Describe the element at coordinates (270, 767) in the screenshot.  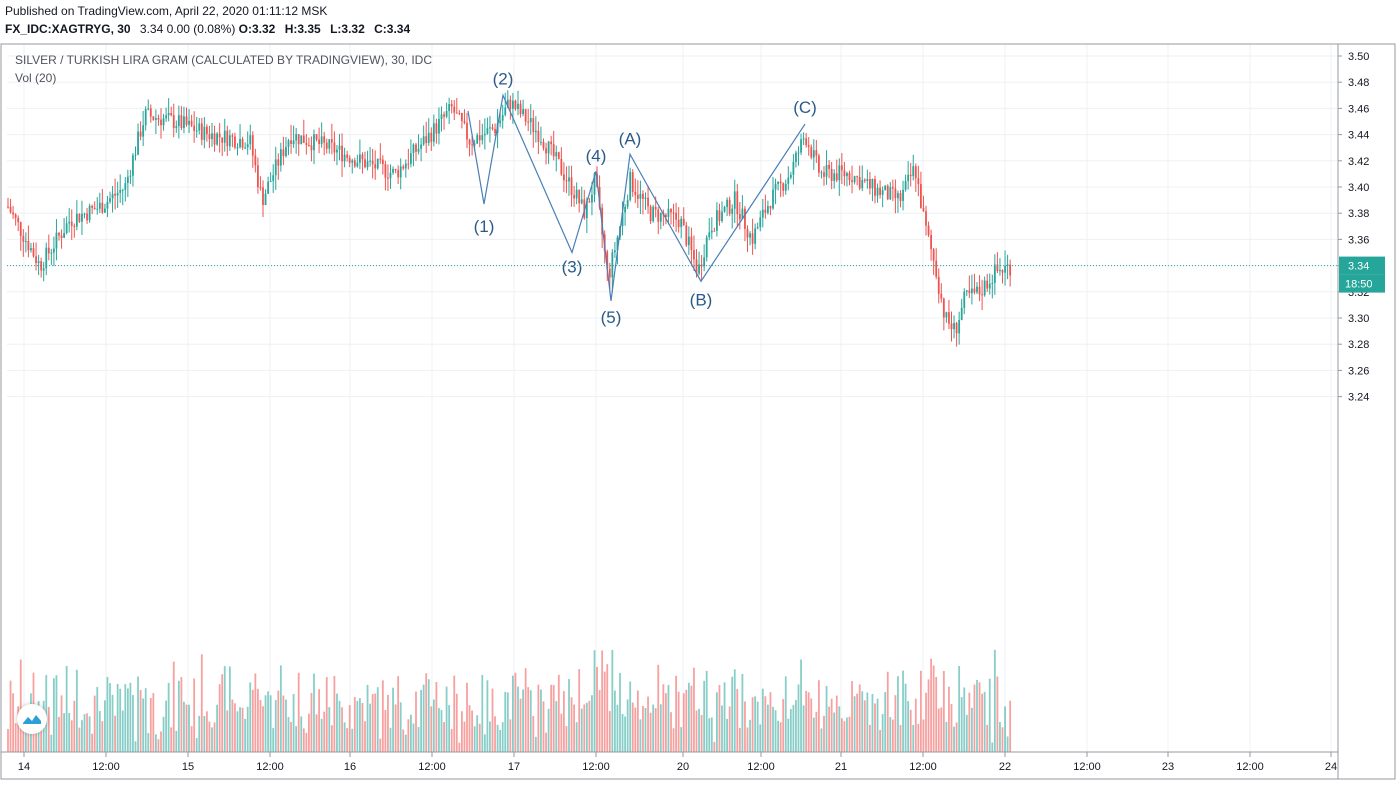
I see `time-tick-label: 12:00` at that location.